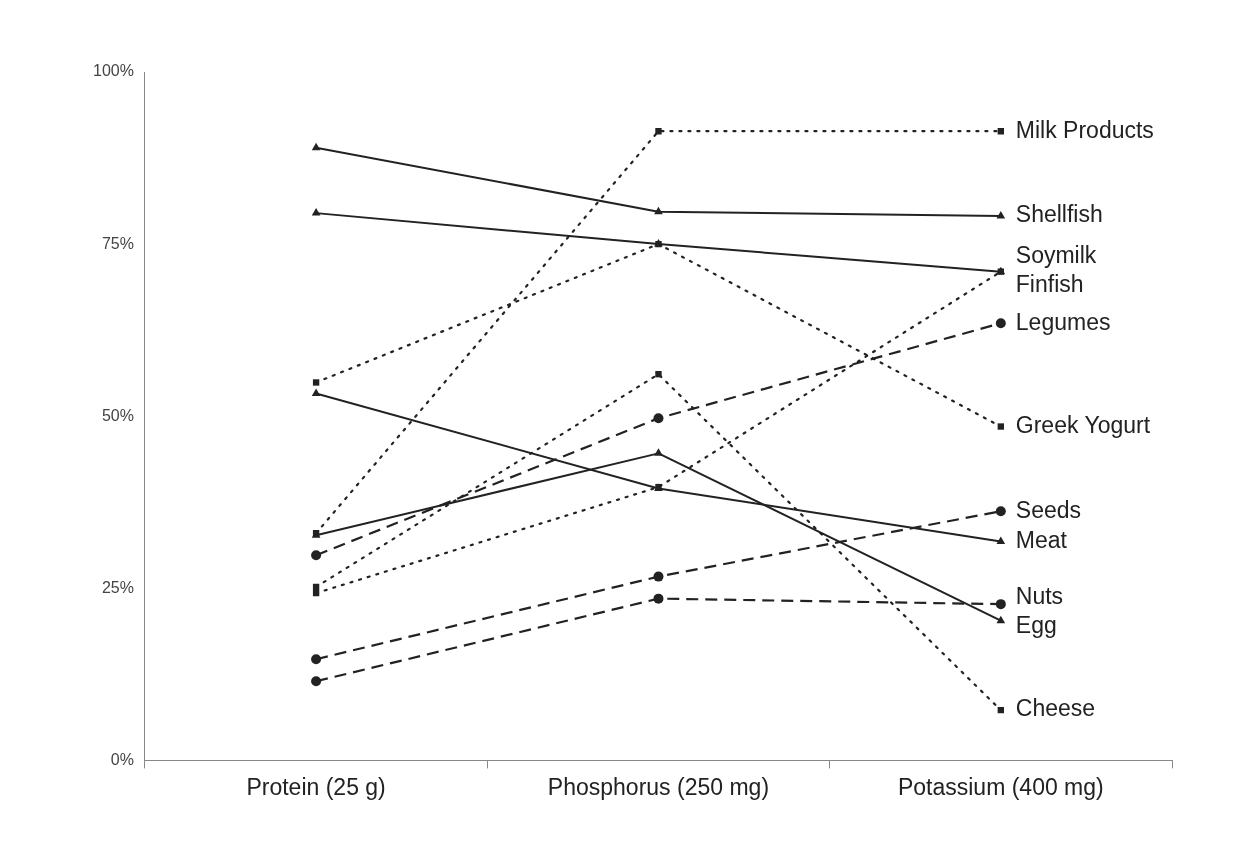 This screenshot has height=844, width=1241. What do you see at coordinates (117, 243) in the screenshot?
I see `y-tick-label: 75%` at bounding box center [117, 243].